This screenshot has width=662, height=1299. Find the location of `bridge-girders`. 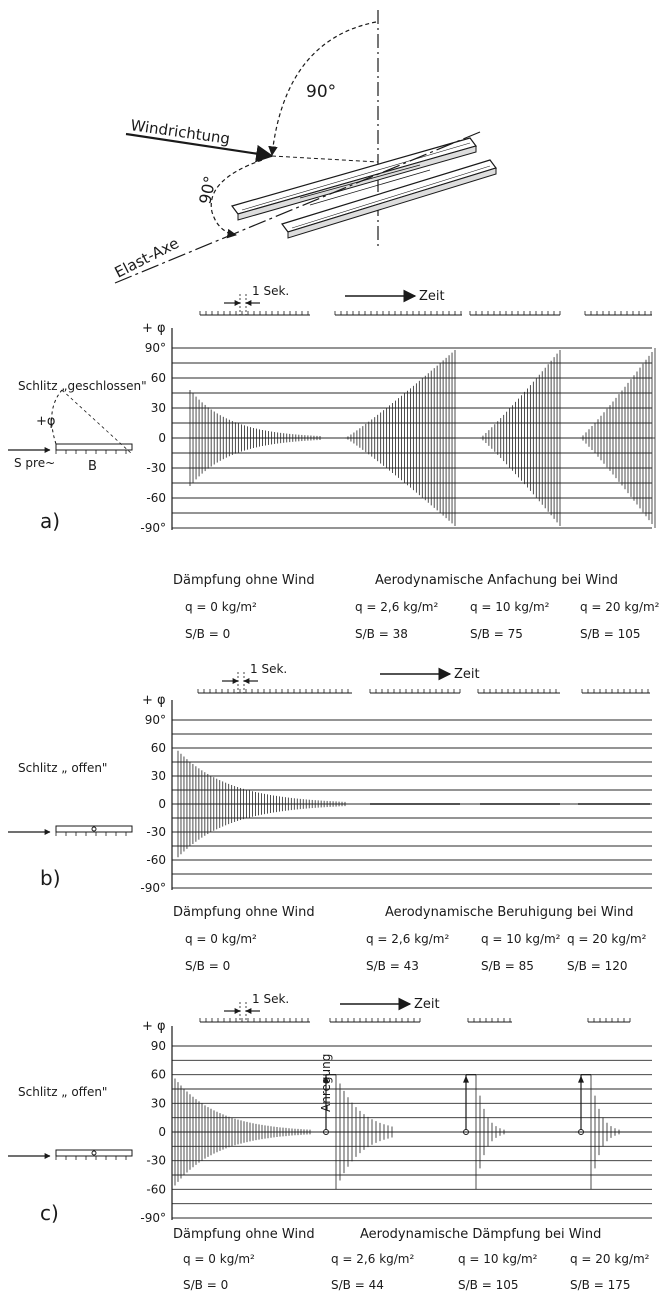

bridge-girders is located at coordinates (363, 188).